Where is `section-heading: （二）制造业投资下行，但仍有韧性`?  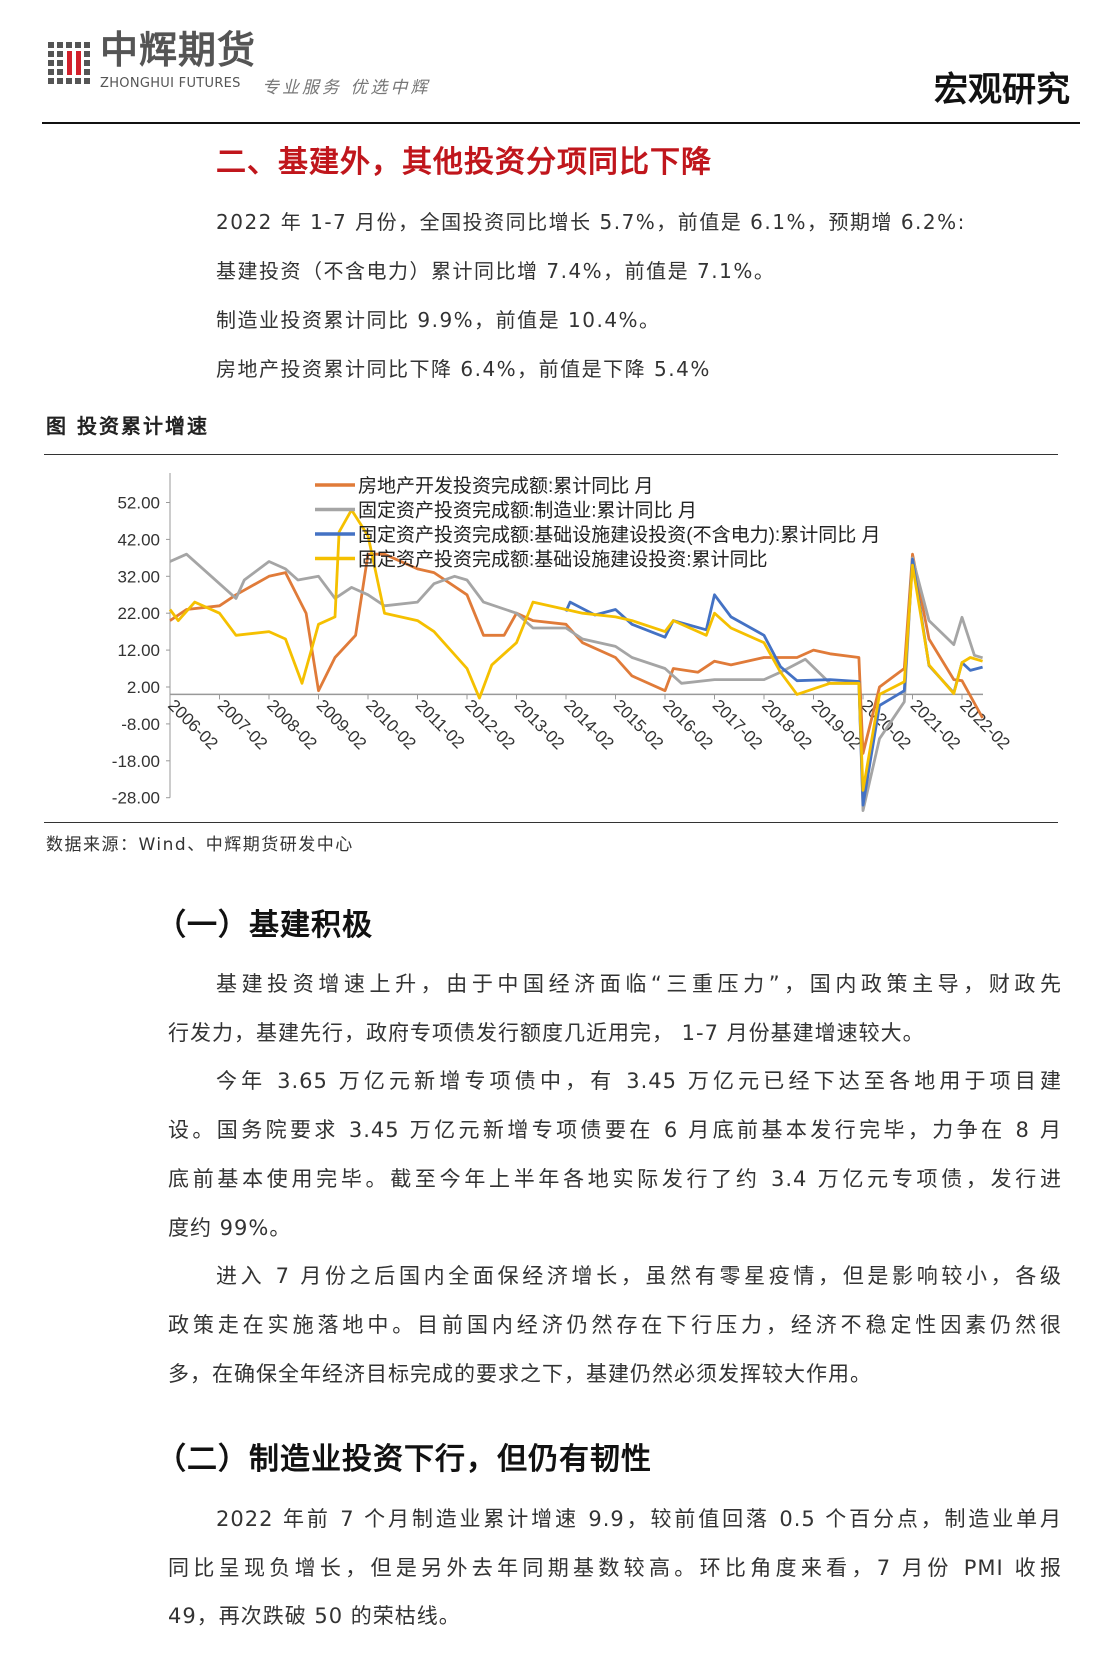 section-heading: （二）制造业投资下行，但仍有韧性 is located at coordinates (404, 1459).